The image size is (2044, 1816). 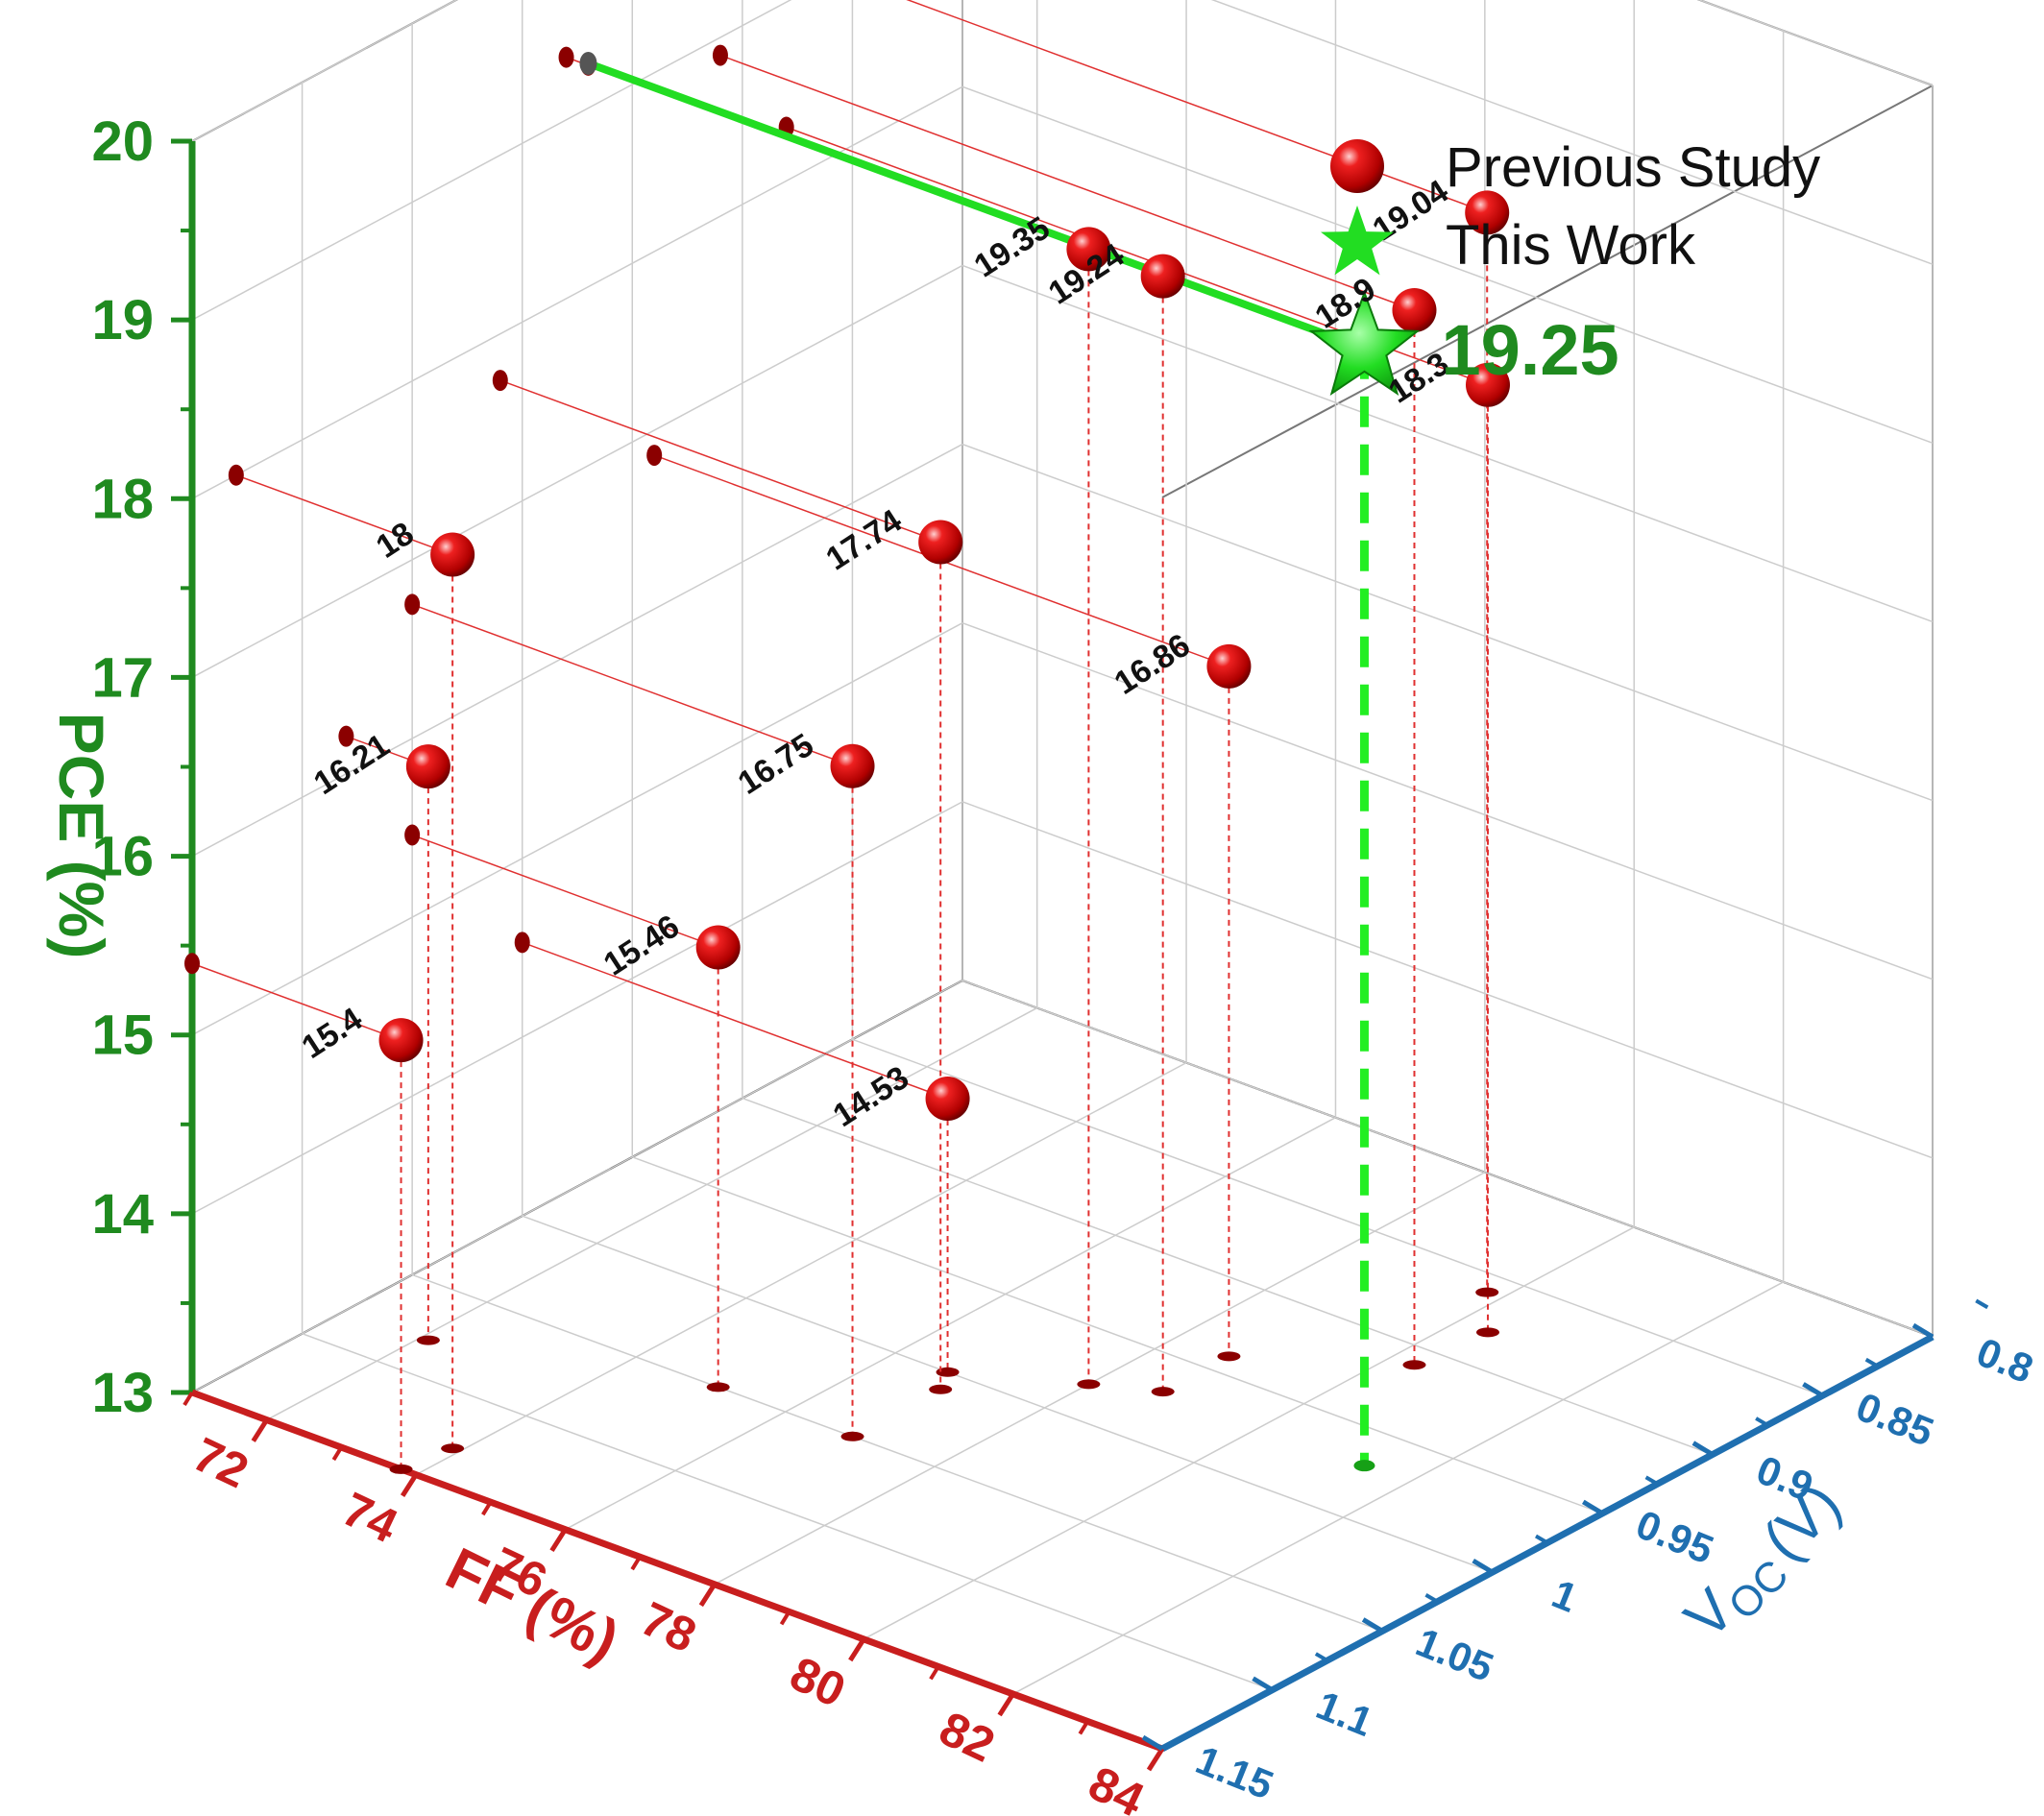 I want to click on pce-tick-label: 18, so click(x=122, y=499).